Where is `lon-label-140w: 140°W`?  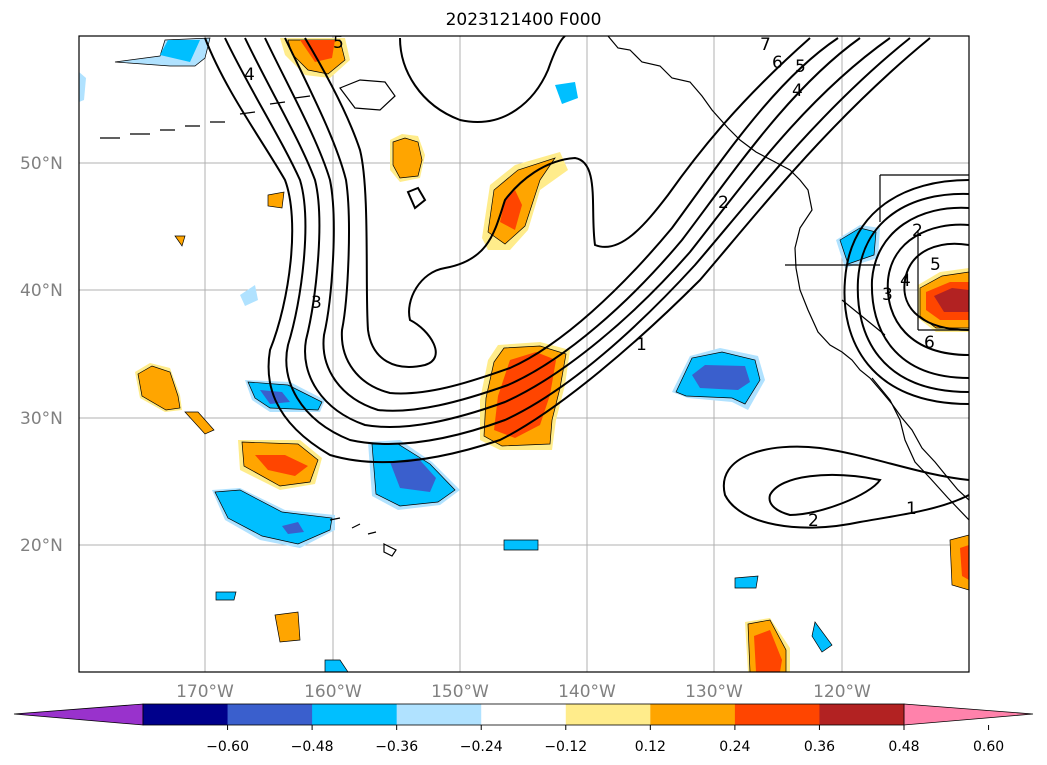
lon-label-140w: 140°W is located at coordinates (587, 692).